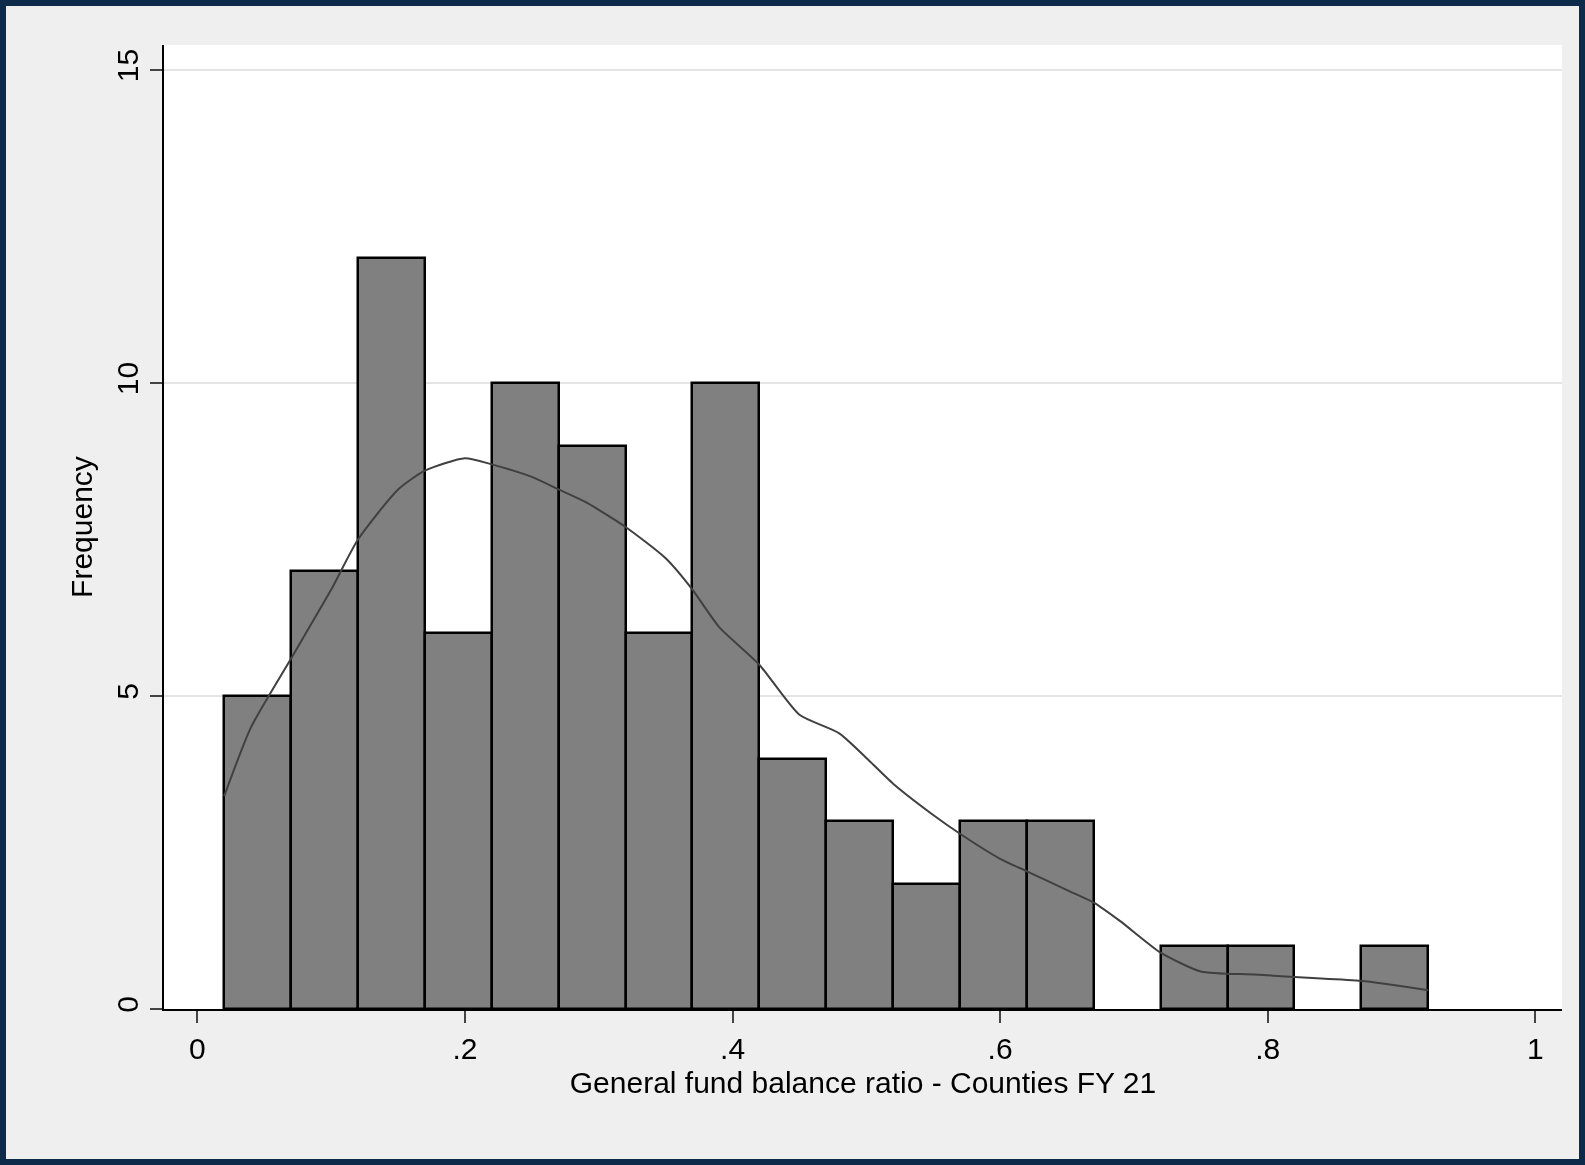 Image resolution: width=1585 pixels, height=1165 pixels. Describe the element at coordinates (1535, 1048) in the screenshot. I see `x-tick-label: 1` at that location.